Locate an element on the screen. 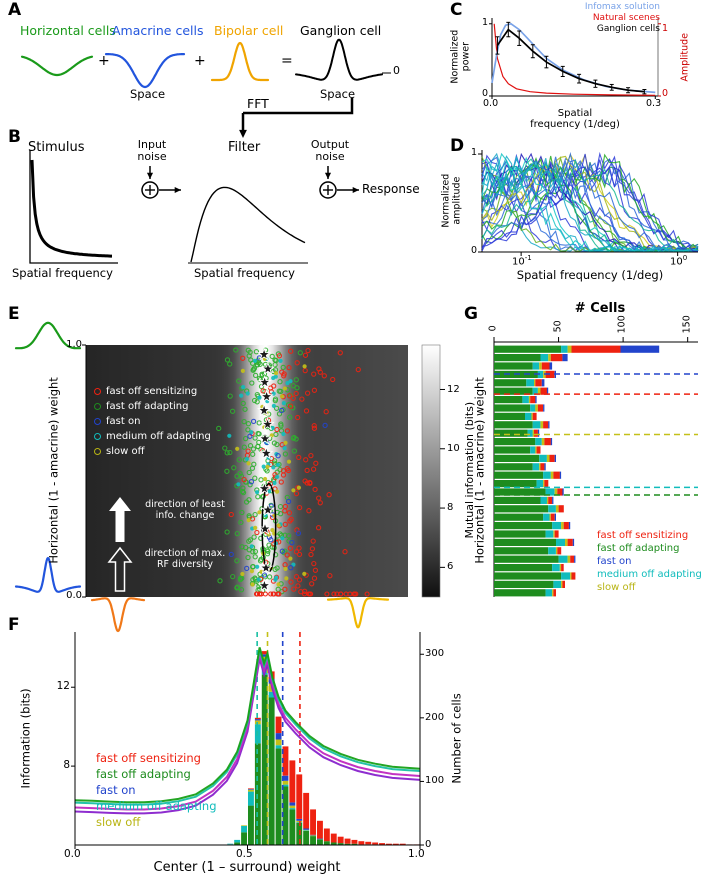 This screenshot has height=877, width=704. g-legend-faston: fast on is located at coordinates (614, 561).